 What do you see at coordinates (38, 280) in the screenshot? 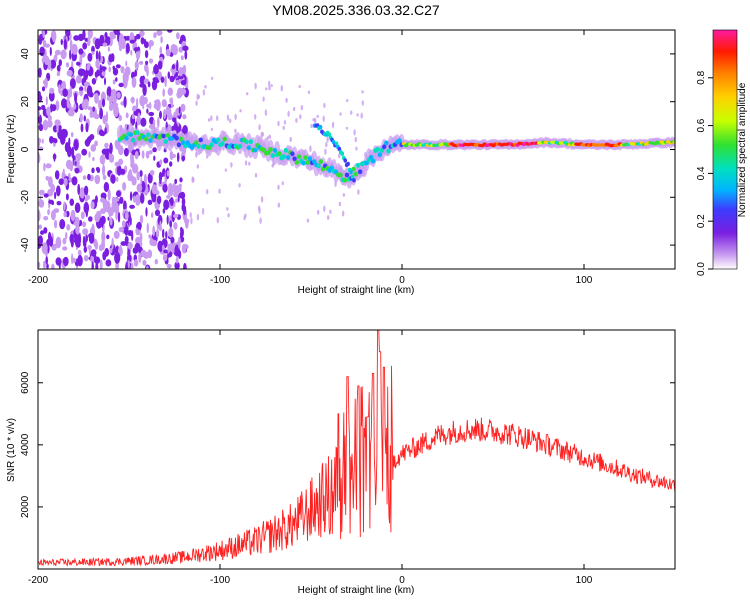
I see `x-tick-label: -200` at bounding box center [38, 280].